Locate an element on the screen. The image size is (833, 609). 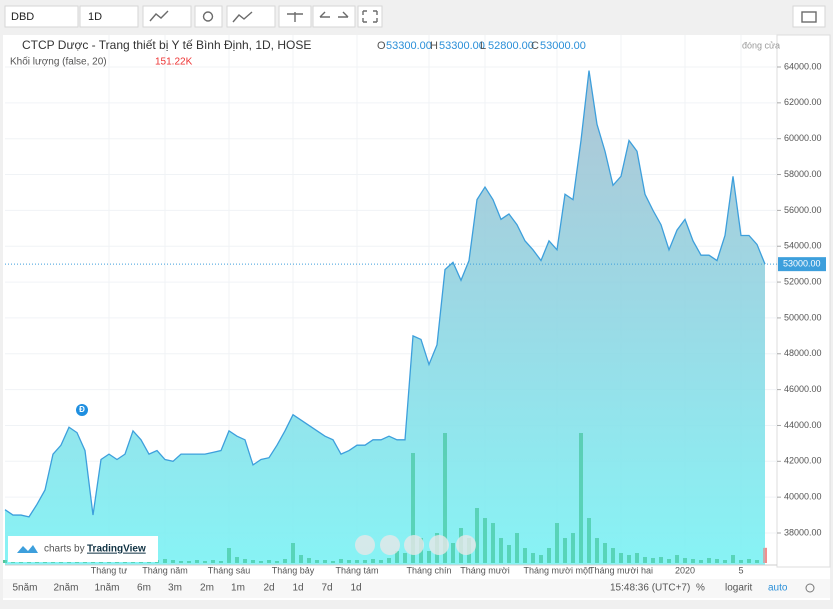
y-tick-label: 38000.00 is located at coordinates (803, 532).